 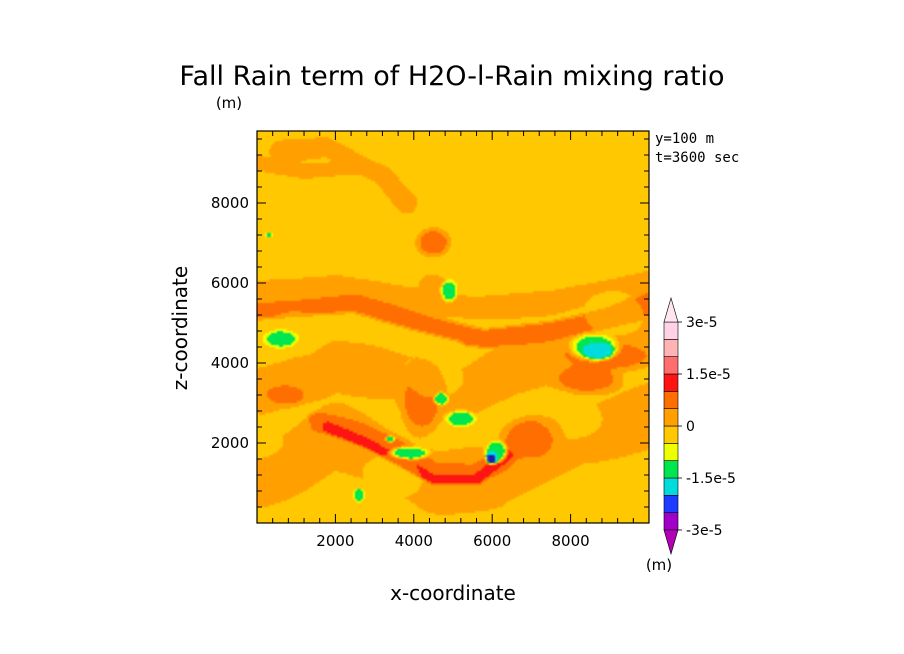 What do you see at coordinates (230, 283) in the screenshot?
I see `y-tick-label: 6000` at bounding box center [230, 283].